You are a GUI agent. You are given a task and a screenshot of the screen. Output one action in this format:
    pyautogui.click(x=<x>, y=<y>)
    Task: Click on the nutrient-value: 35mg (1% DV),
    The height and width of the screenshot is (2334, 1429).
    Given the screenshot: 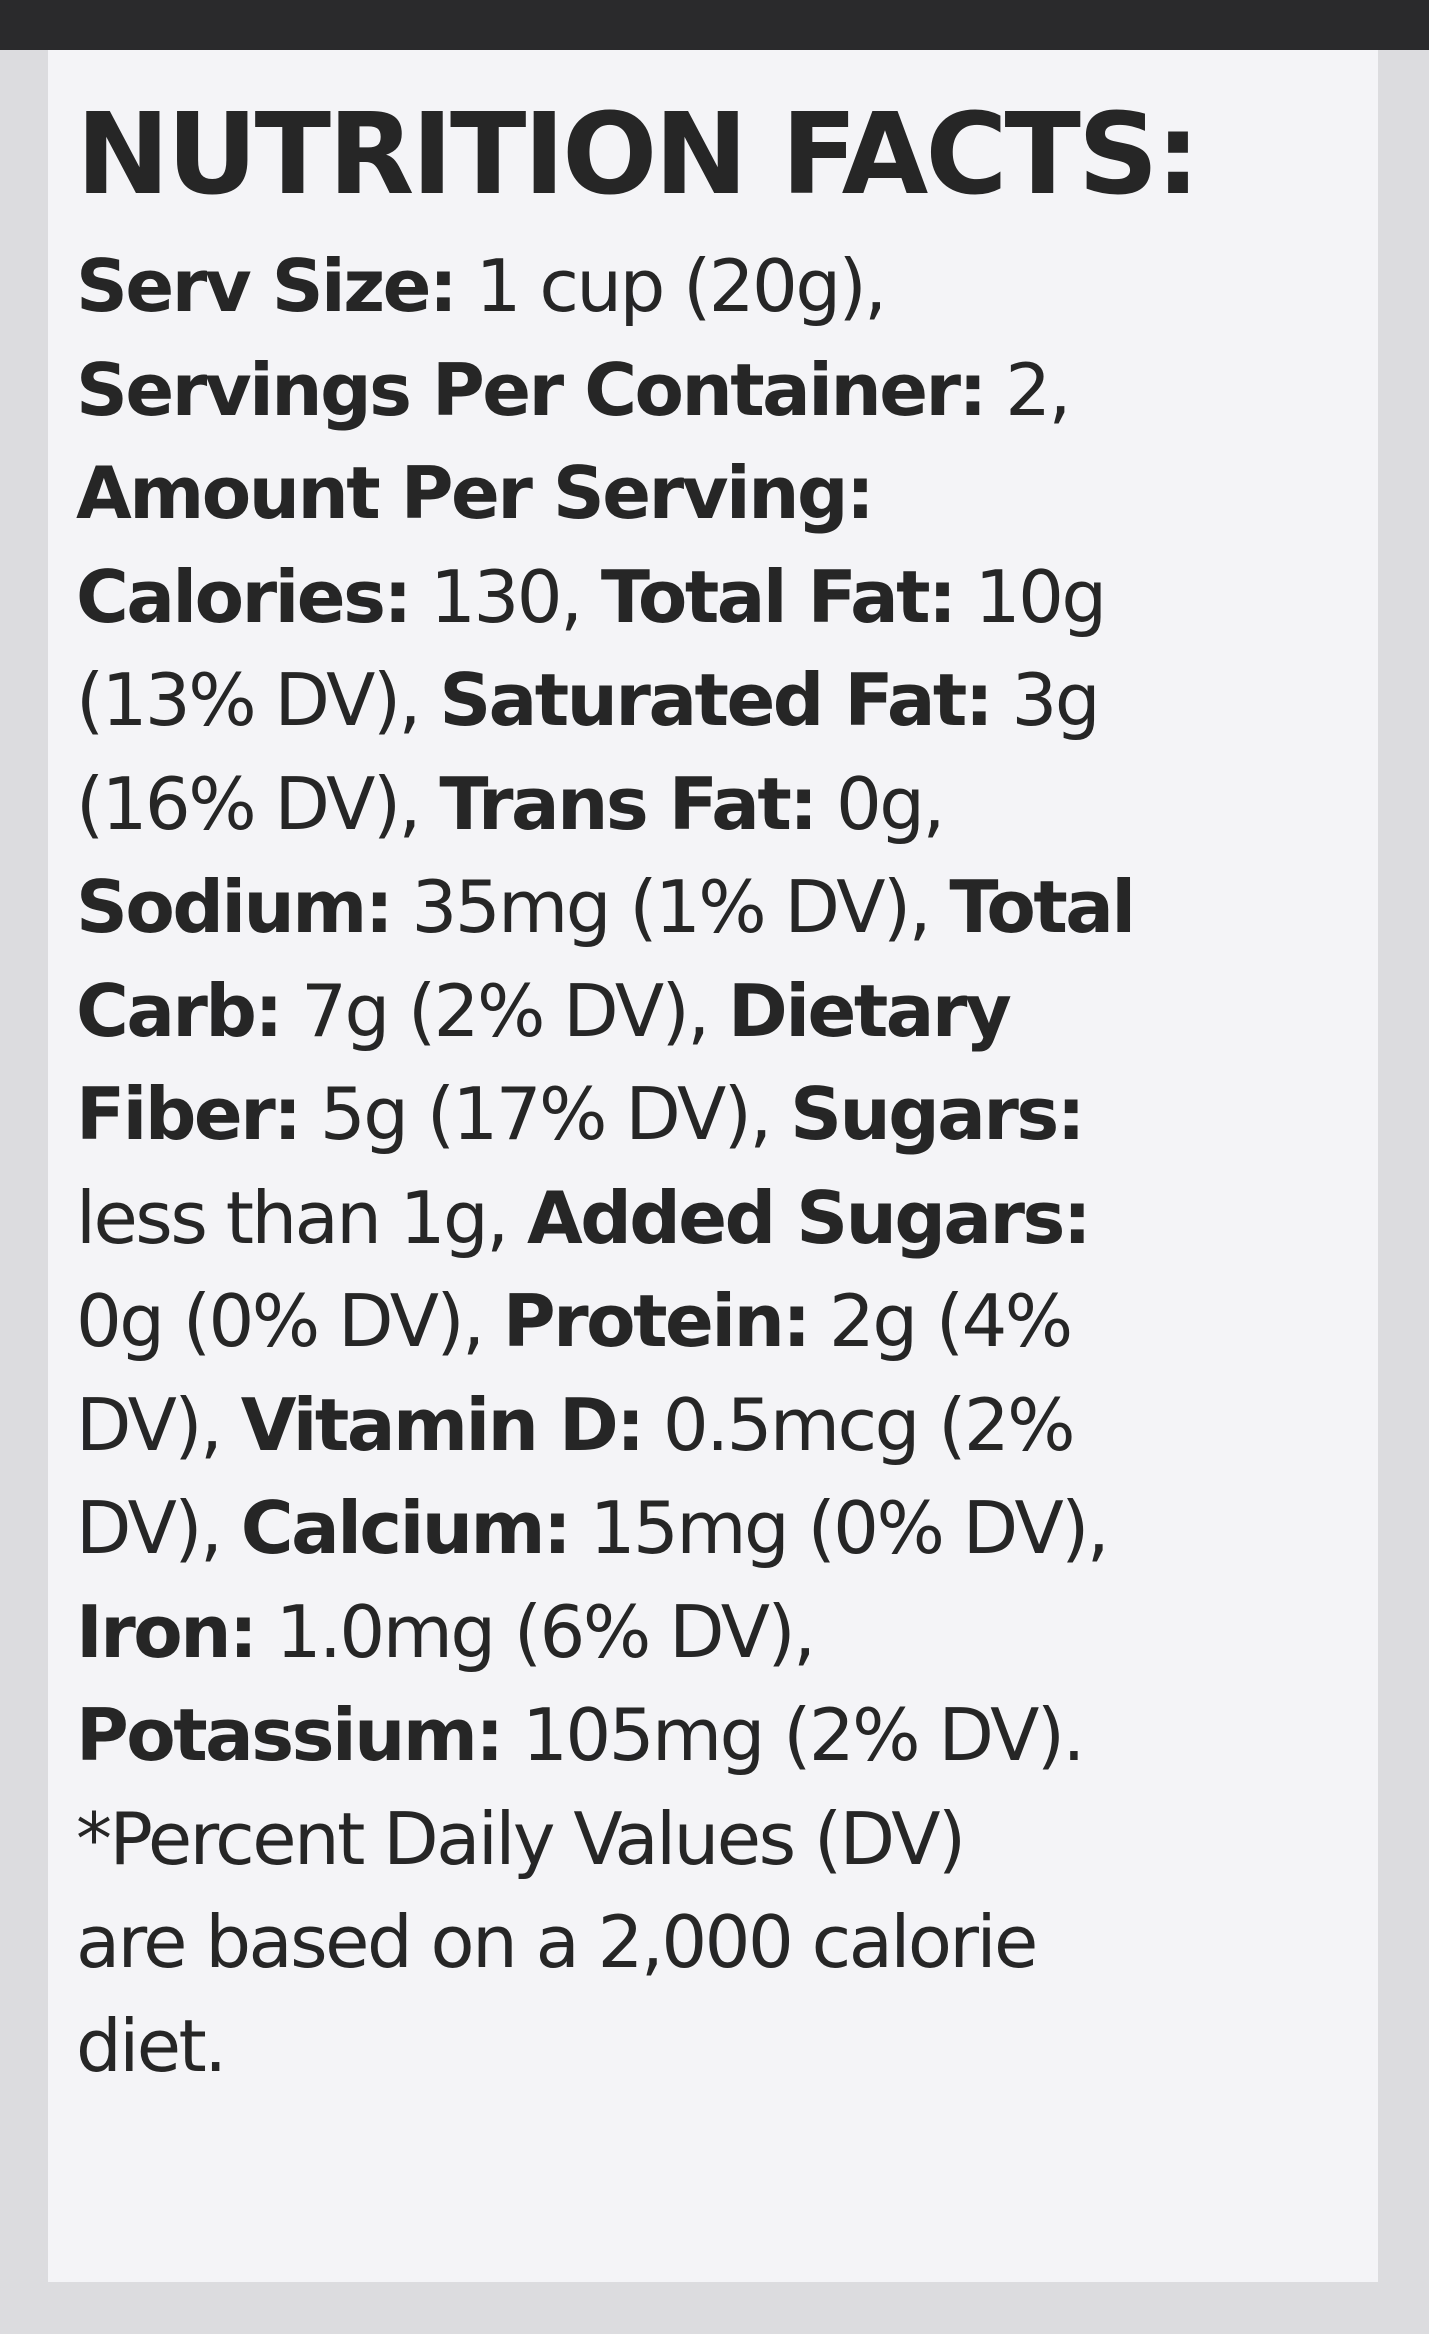 What is the action you would take?
    pyautogui.click(x=670, y=907)
    